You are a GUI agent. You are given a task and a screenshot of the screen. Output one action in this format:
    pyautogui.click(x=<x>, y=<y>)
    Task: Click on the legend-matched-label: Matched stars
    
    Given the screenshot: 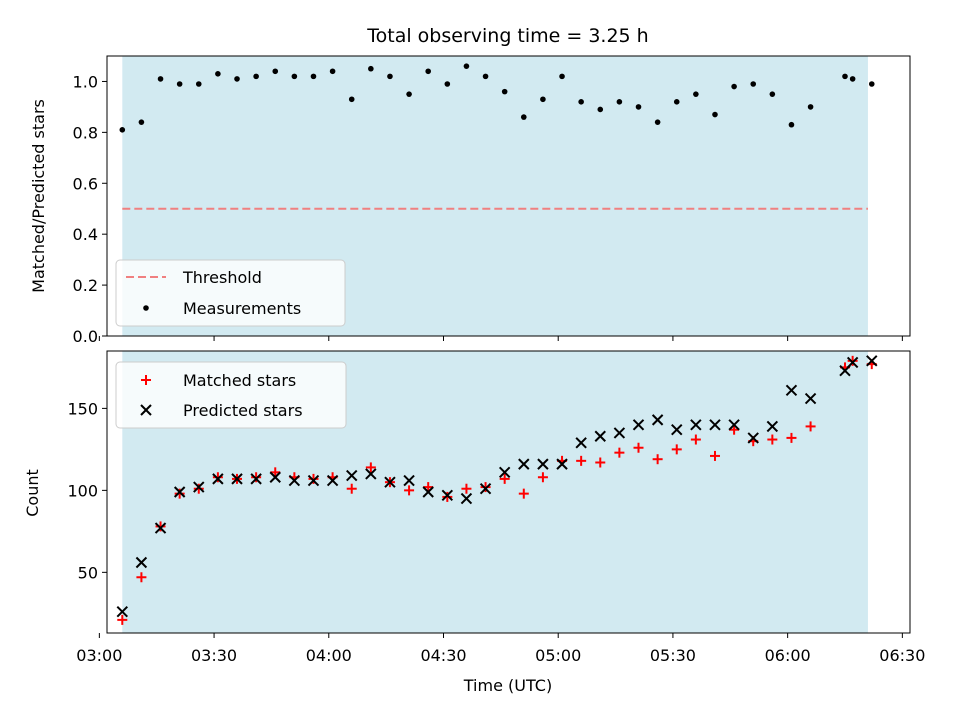 What is the action you would take?
    pyautogui.click(x=239, y=380)
    